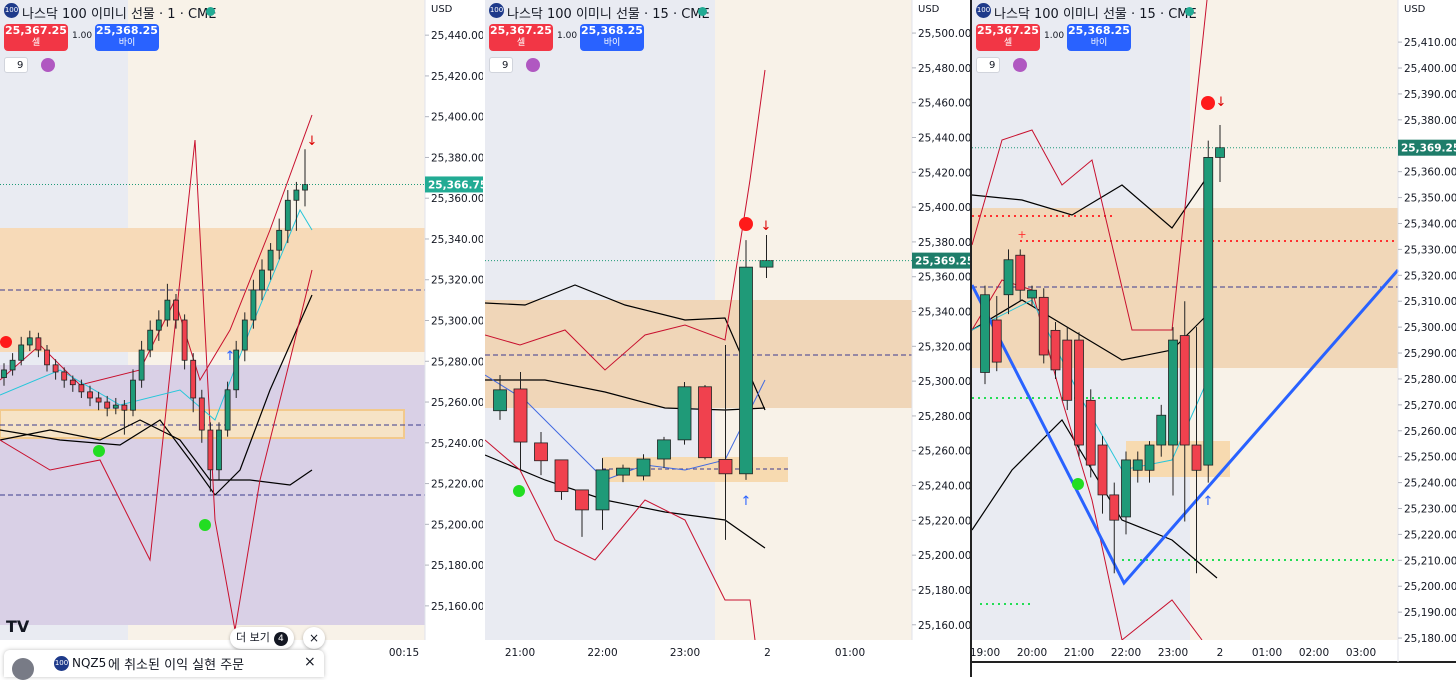  I want to click on y-tick-label: 25,330.00, so click(1430, 250).